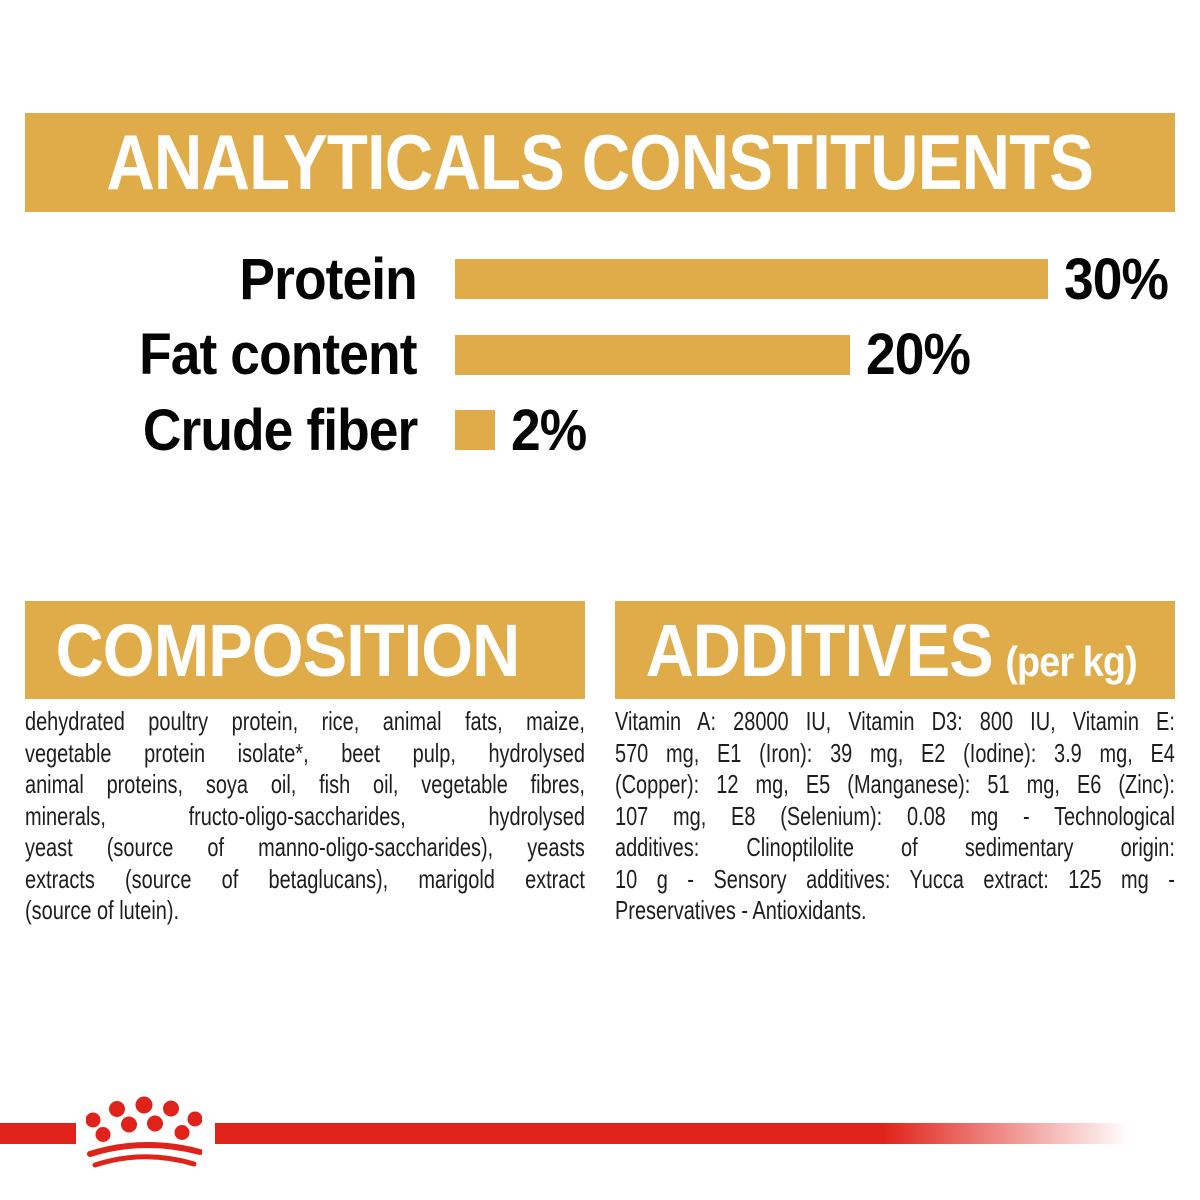  I want to click on text-line: Preservatives - Antioxidants., so click(741, 910).